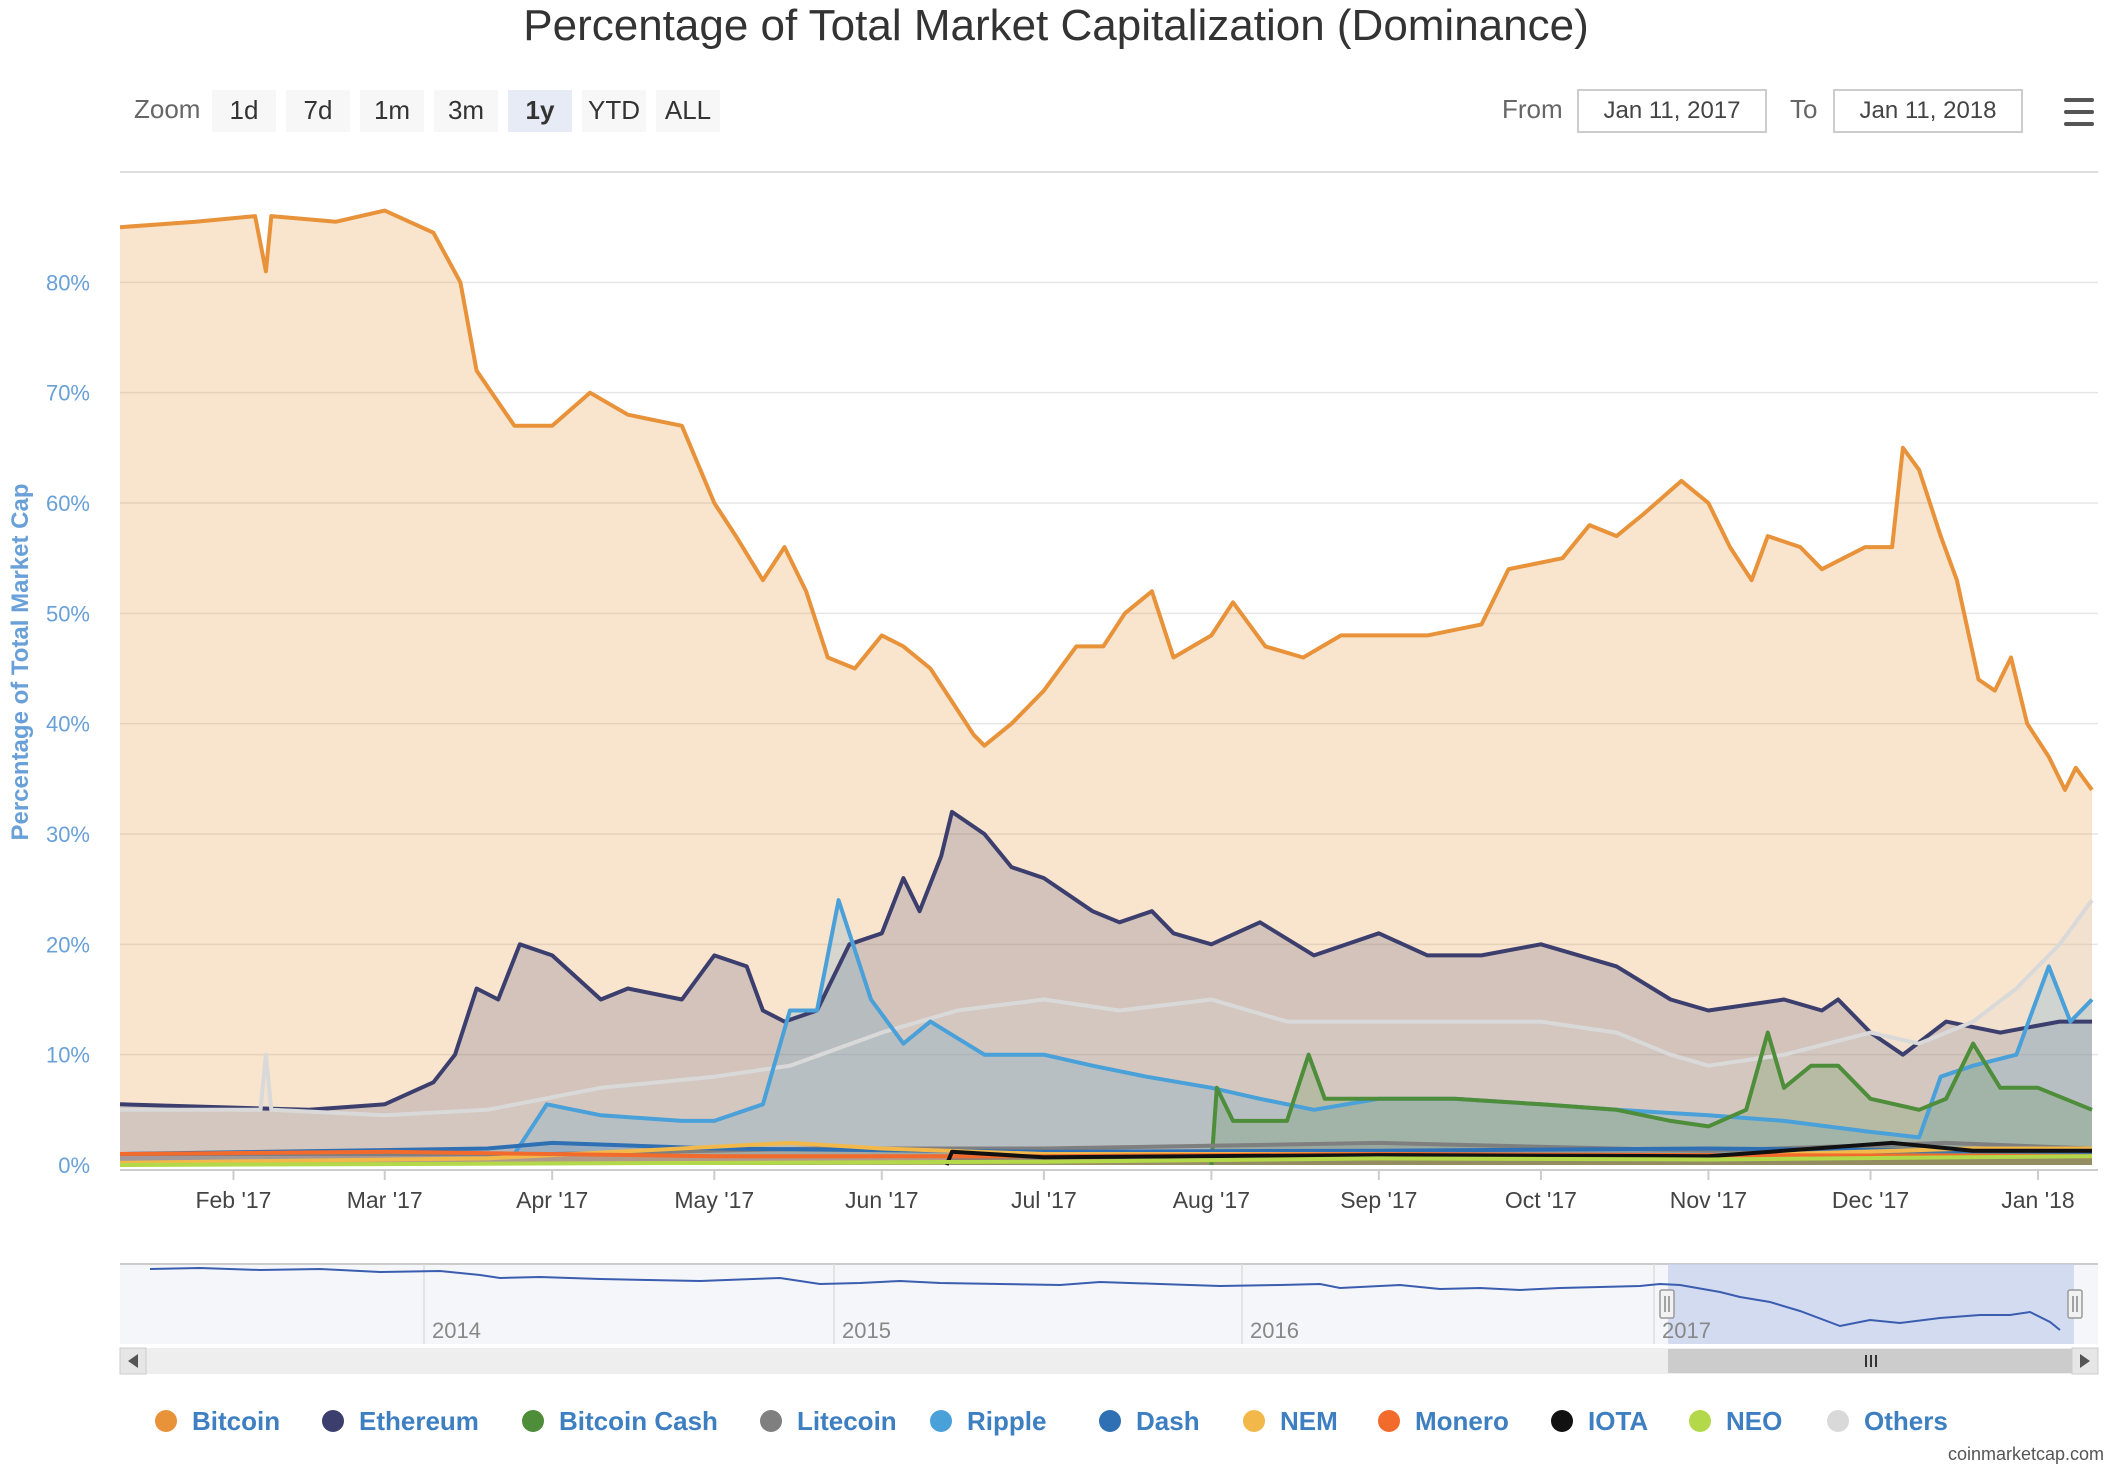  I want to click on navigator-series-line, so click(1105, 1298).